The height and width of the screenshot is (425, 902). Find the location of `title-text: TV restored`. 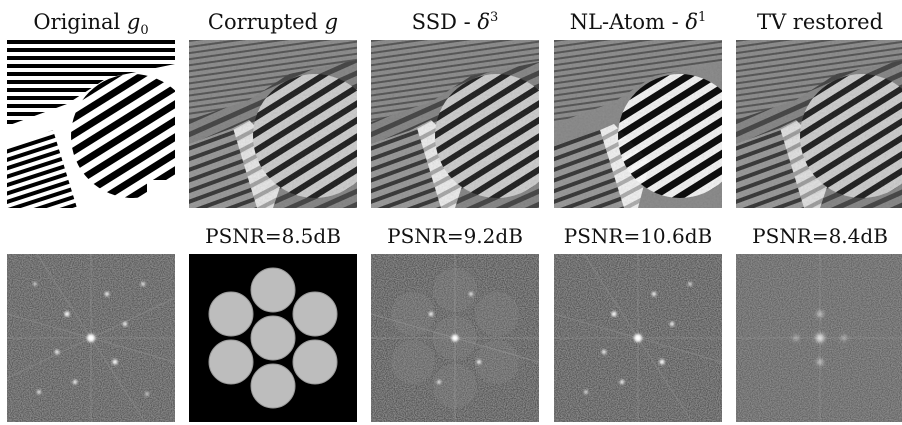

title-text: TV restored is located at coordinates (820, 22).